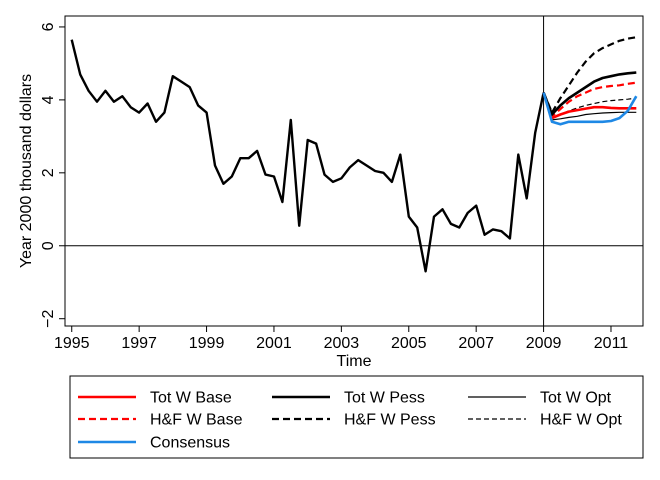  I want to click on legend-label-handf-w-base: H&F W Base, so click(196, 420).